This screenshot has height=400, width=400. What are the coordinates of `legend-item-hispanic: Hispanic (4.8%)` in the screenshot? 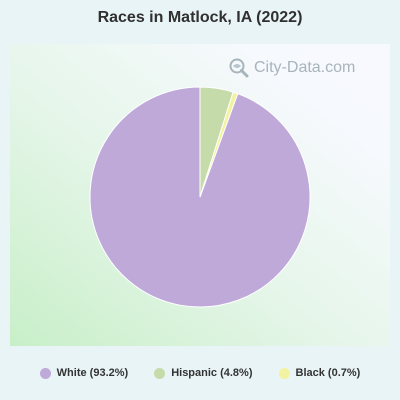 It's located at (203, 373).